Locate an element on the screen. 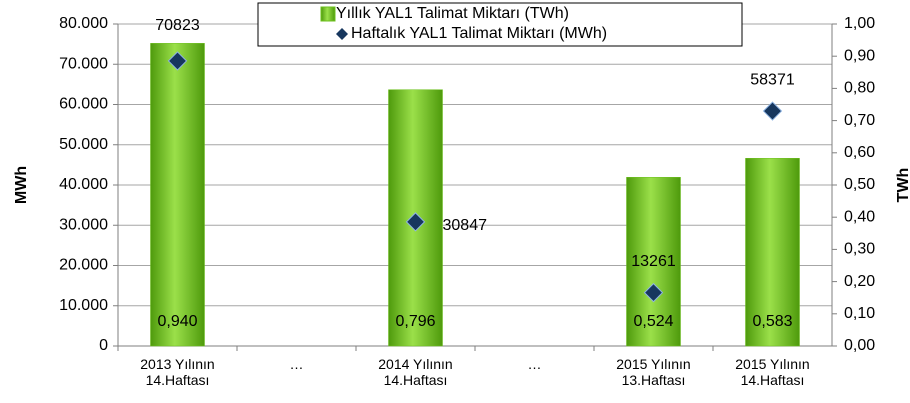 This screenshot has width=910, height=403. legend-box is located at coordinates (500, 24).